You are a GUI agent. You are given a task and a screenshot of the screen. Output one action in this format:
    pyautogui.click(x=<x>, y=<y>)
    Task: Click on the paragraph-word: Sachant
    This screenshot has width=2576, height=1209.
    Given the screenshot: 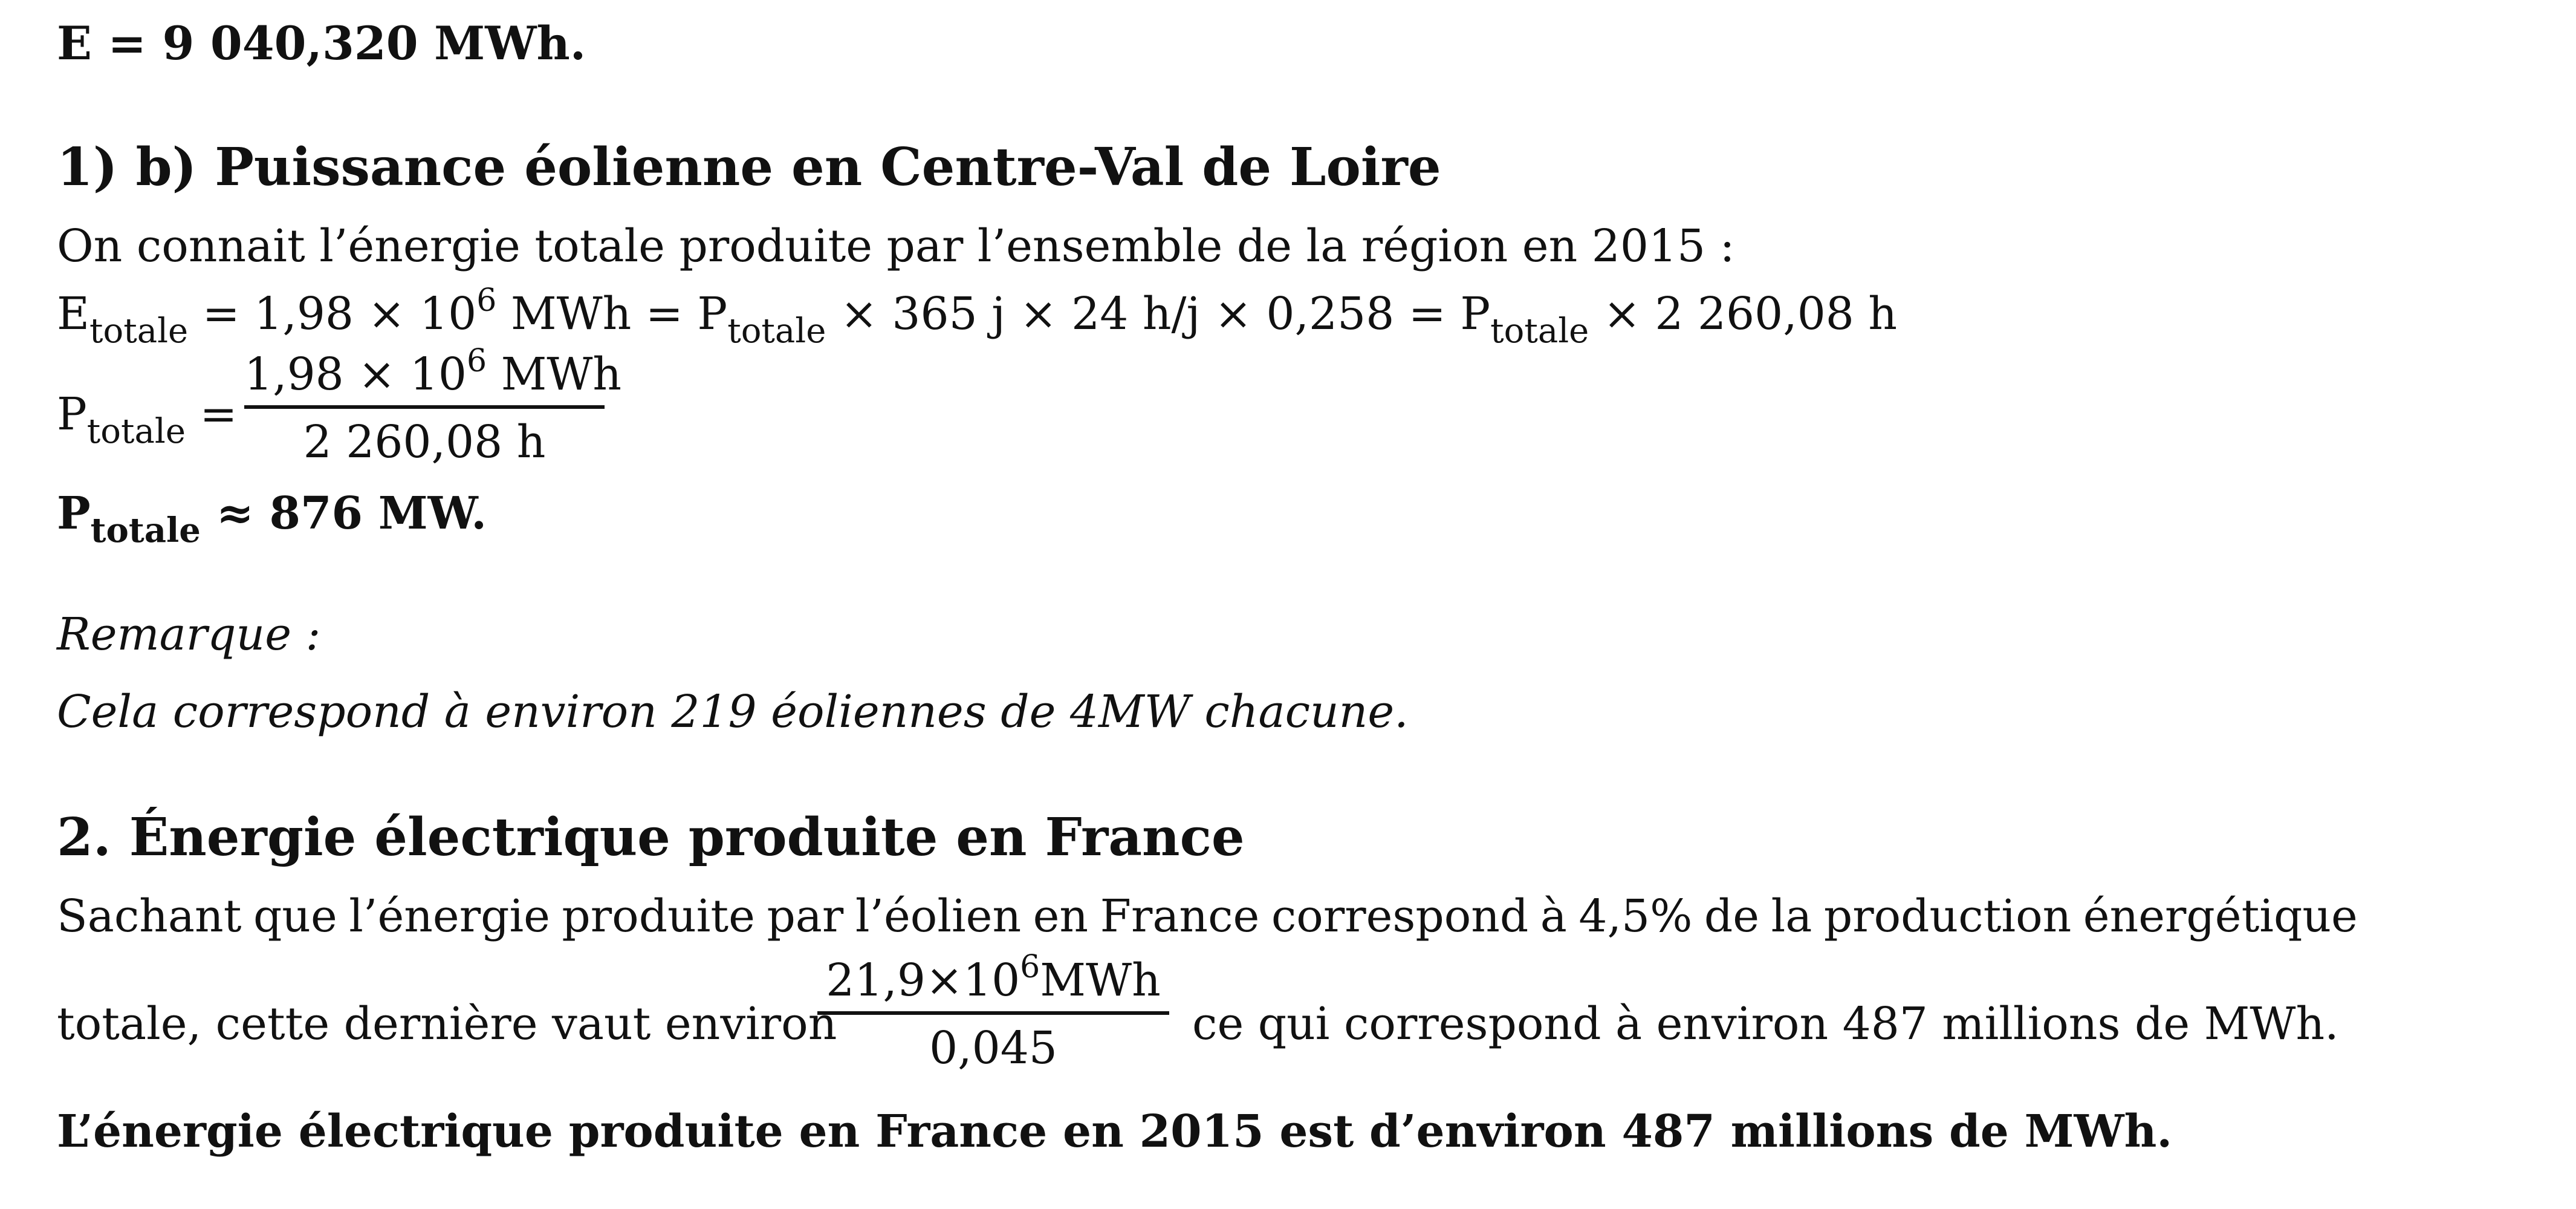 What is the action you would take?
    pyautogui.click(x=150, y=916)
    